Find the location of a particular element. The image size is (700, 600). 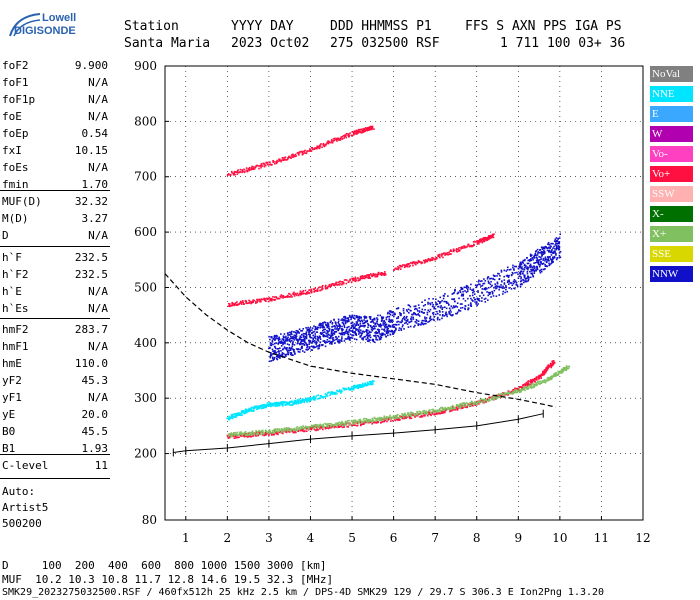

legend-item-vo: Vo+ is located at coordinates (671, 174).